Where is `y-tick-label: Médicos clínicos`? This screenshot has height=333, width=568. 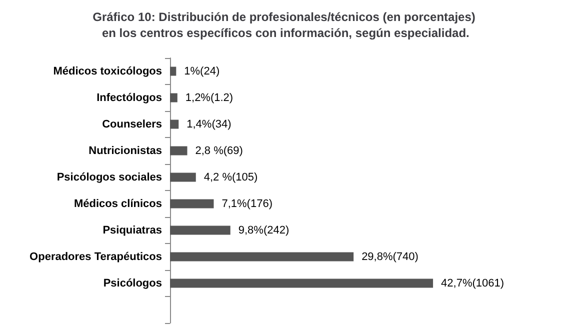
y-tick-label: Médicos clínicos is located at coordinates (118, 204).